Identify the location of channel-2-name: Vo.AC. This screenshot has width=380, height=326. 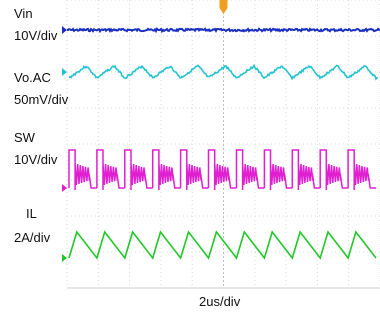
(32, 77).